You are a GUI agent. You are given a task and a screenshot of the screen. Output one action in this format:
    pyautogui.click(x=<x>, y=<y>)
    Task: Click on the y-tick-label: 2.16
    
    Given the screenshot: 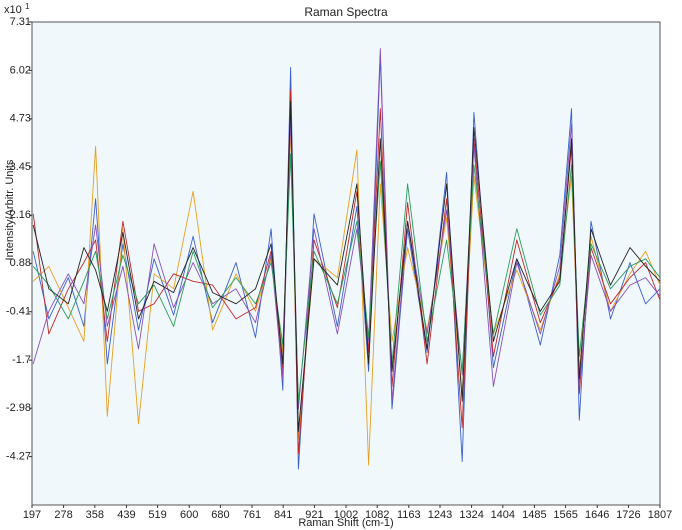 What is the action you would take?
    pyautogui.click(x=20, y=215)
    